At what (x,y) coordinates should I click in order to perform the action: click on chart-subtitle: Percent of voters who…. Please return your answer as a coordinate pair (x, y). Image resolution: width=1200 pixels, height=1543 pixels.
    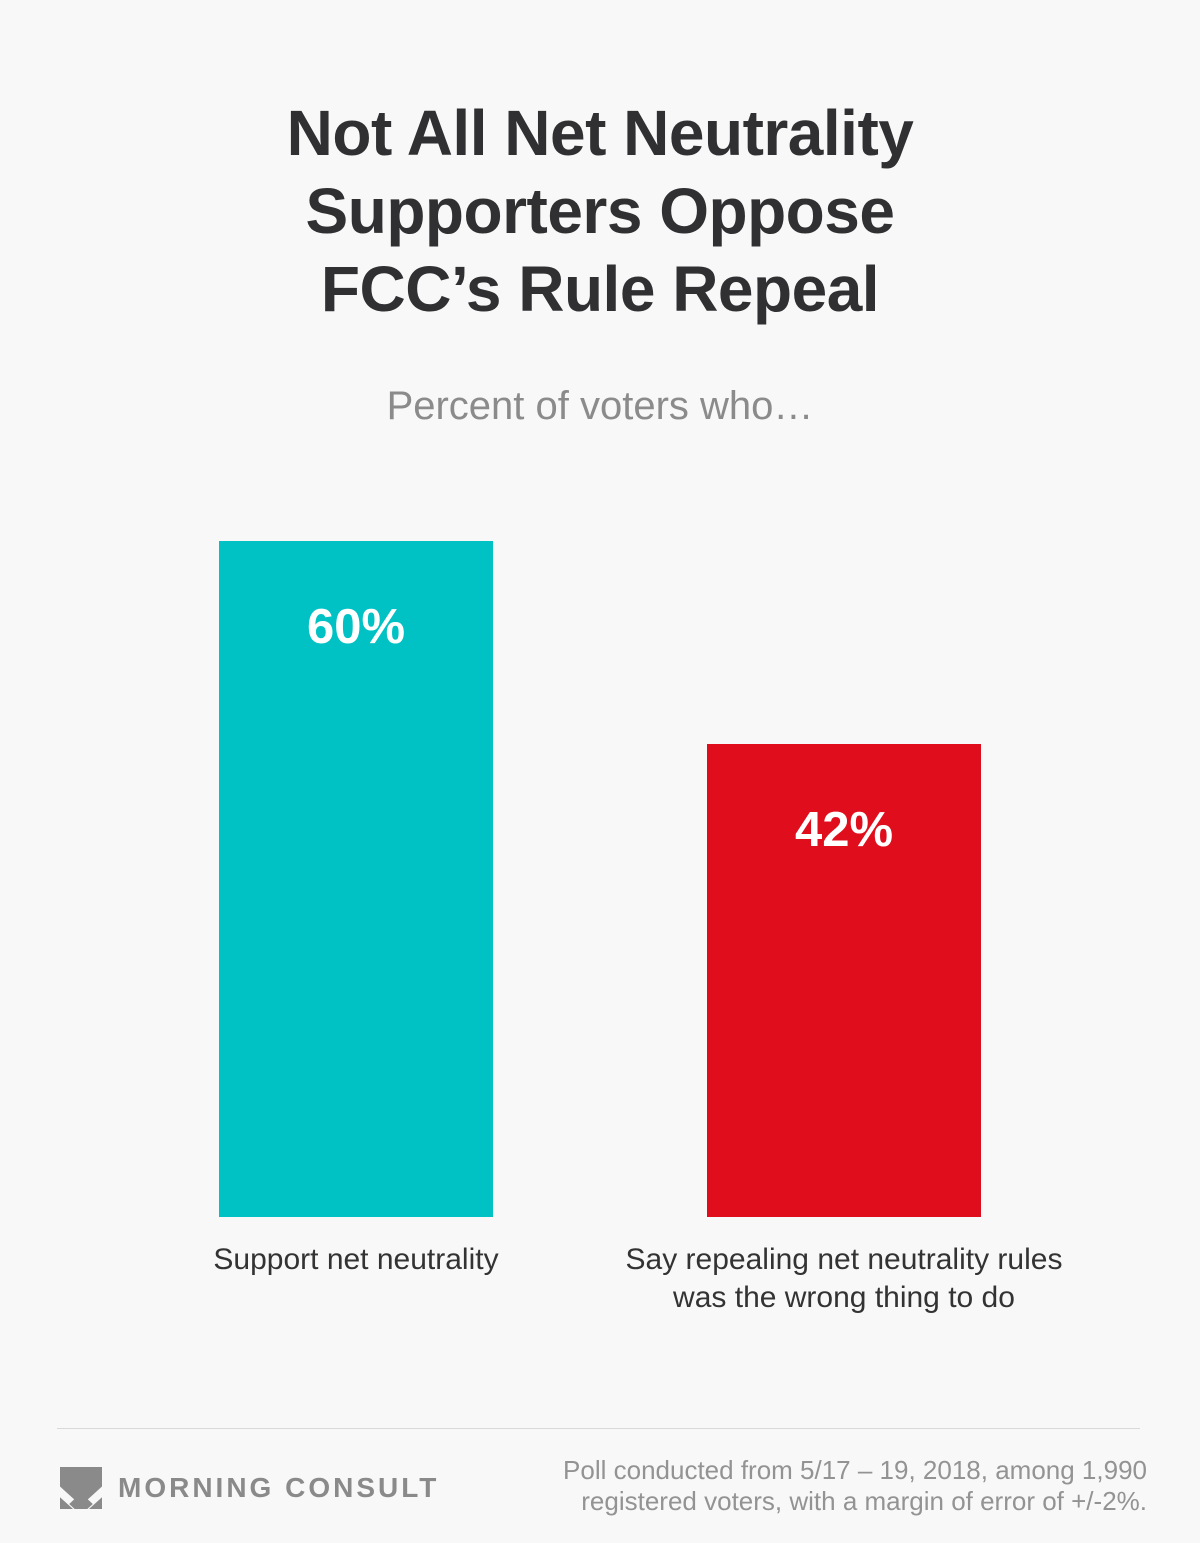
    Looking at the image, I should click on (600, 406).